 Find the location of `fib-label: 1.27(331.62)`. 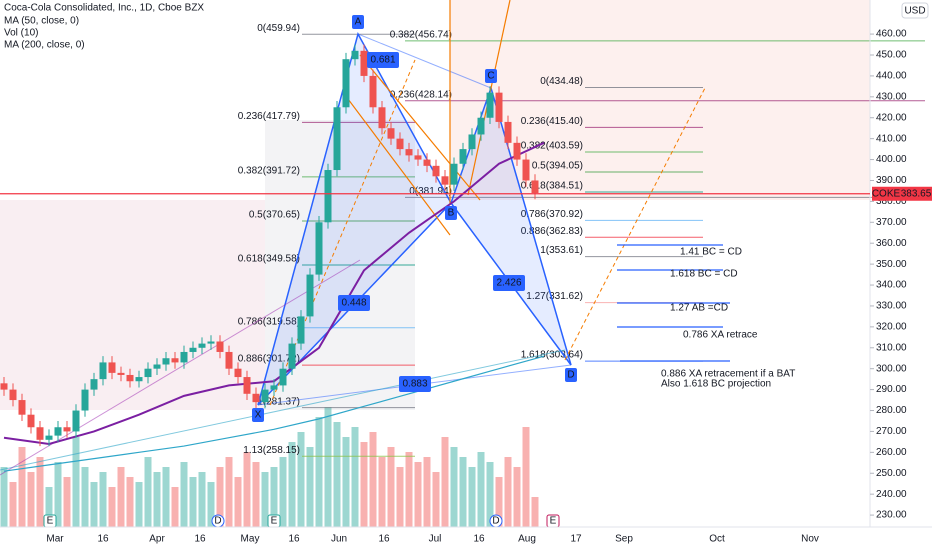

fib-label: 1.27(331.62) is located at coordinates (554, 296).